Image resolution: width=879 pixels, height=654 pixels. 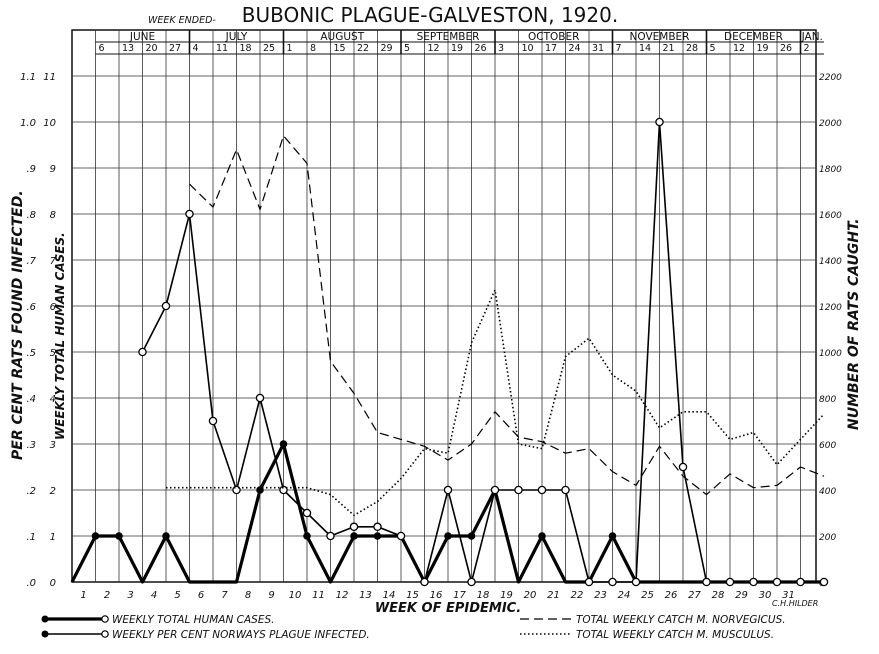 What do you see at coordinates (827, 492) in the screenshot?
I see `rats-tick-label: 400` at bounding box center [827, 492].